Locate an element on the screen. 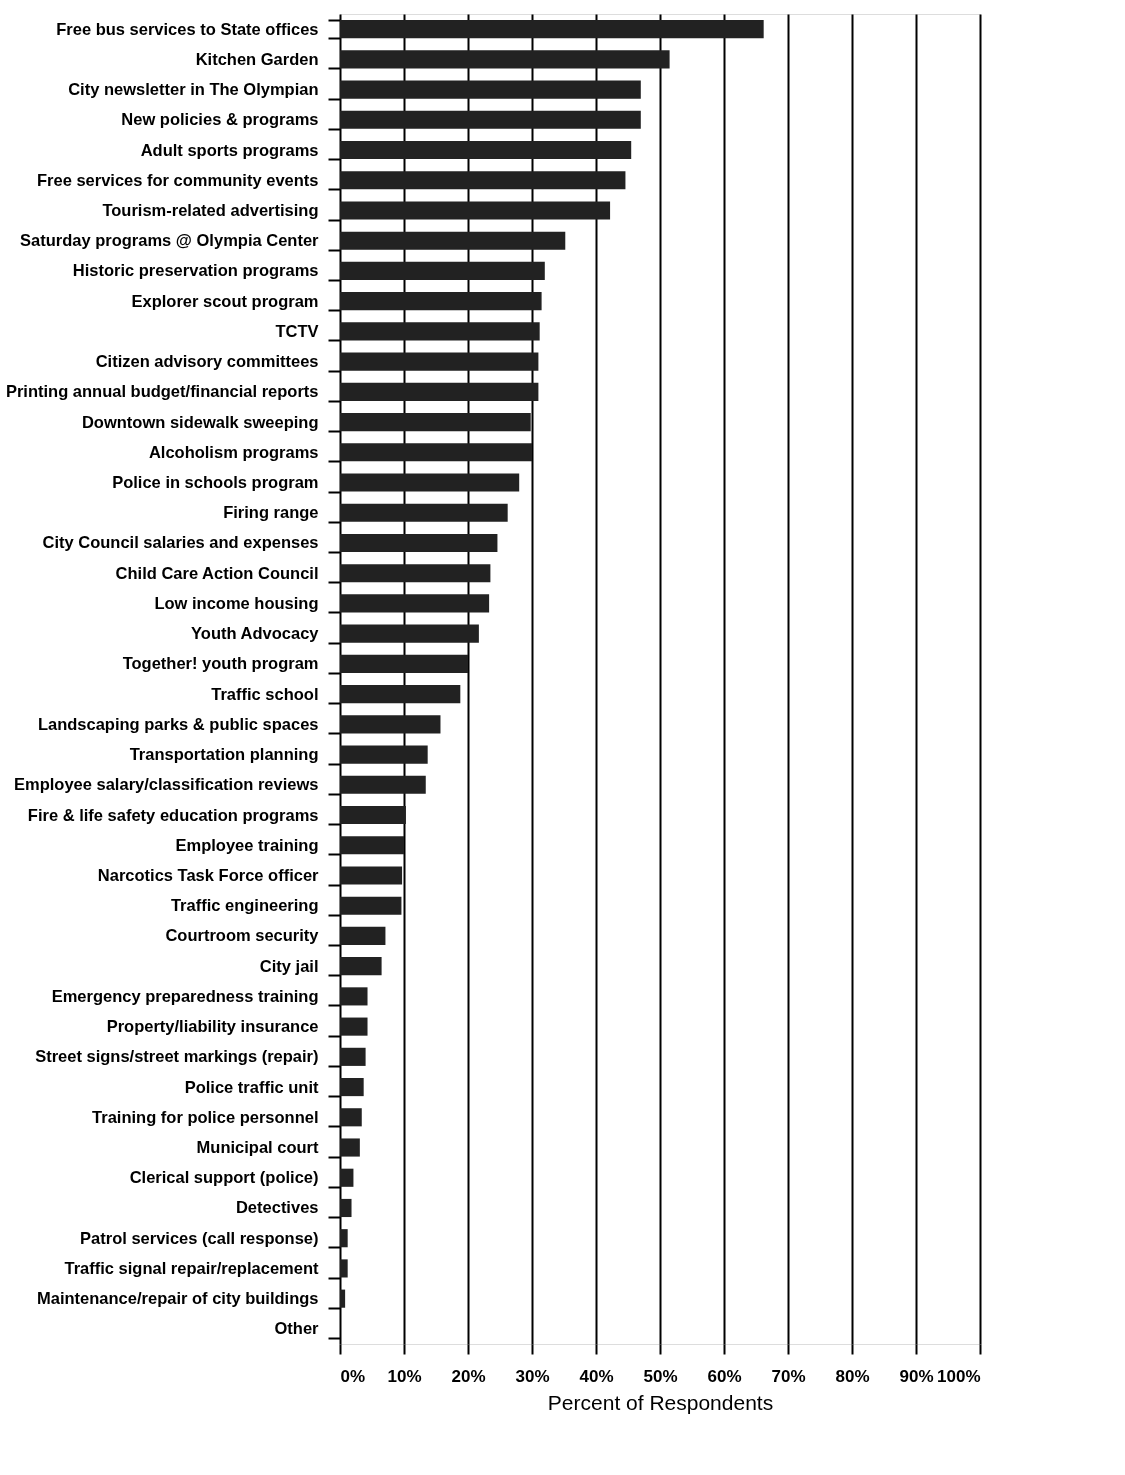  y-tick-label: Together! youth program is located at coordinates (220, 663).